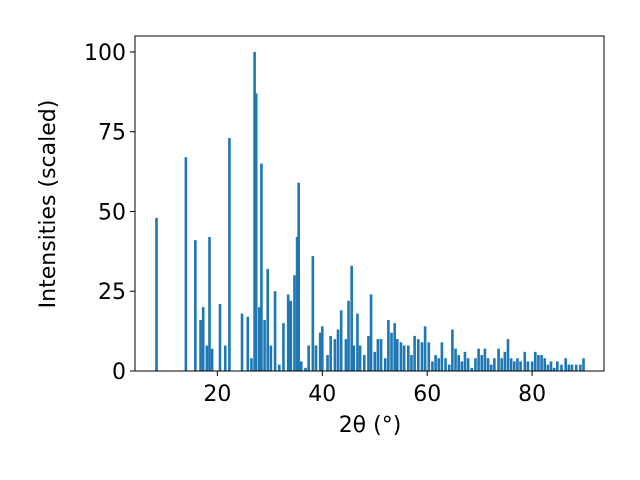  I want to click on y-tick-label: 25, so click(112, 292).